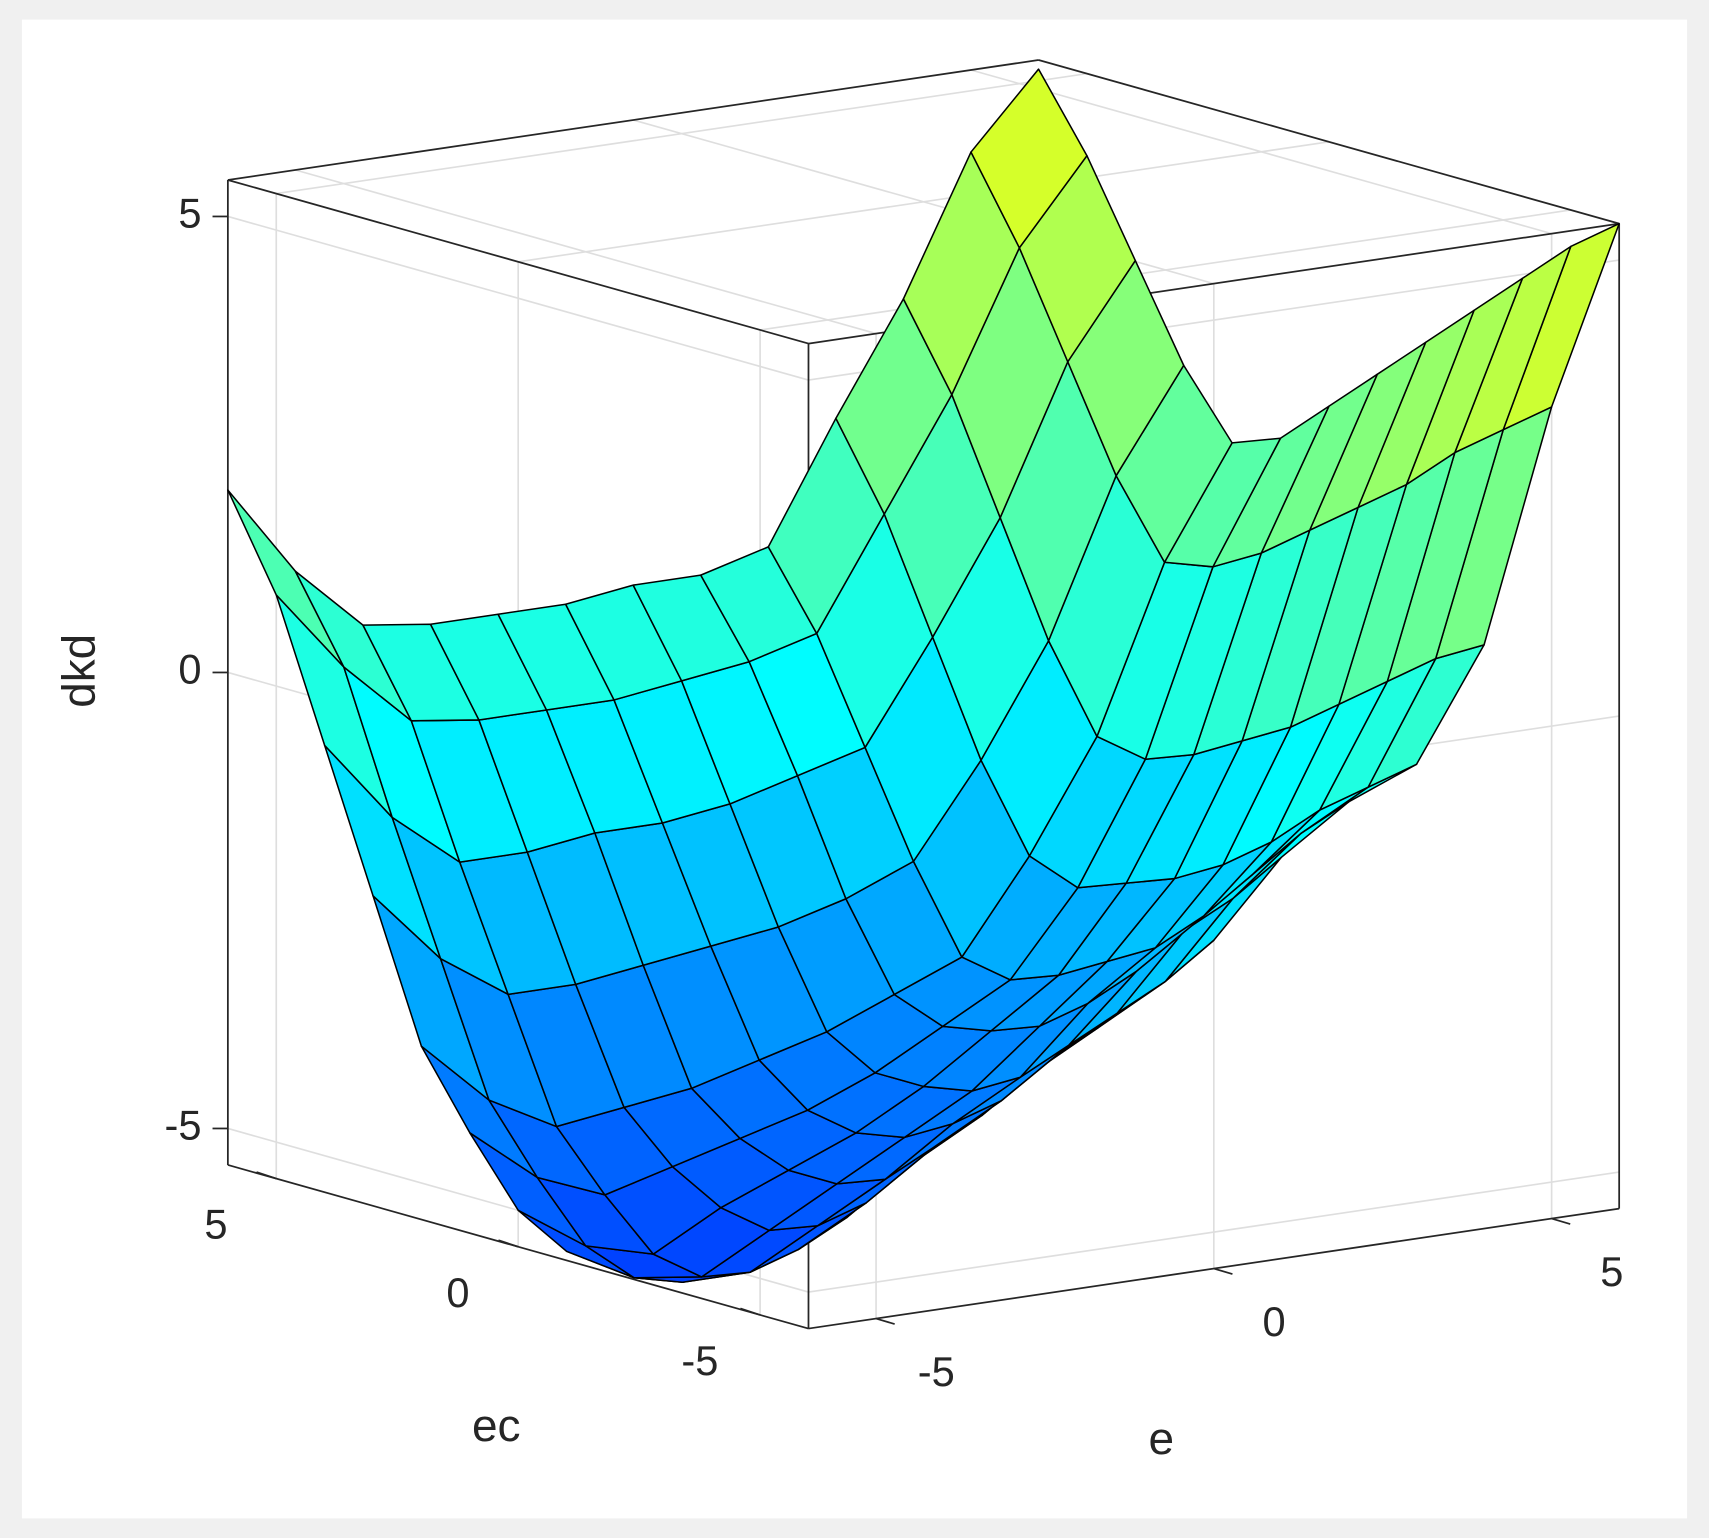 The width and height of the screenshot is (1709, 1538). I want to click on y-tick-label: -5, so click(699, 1360).